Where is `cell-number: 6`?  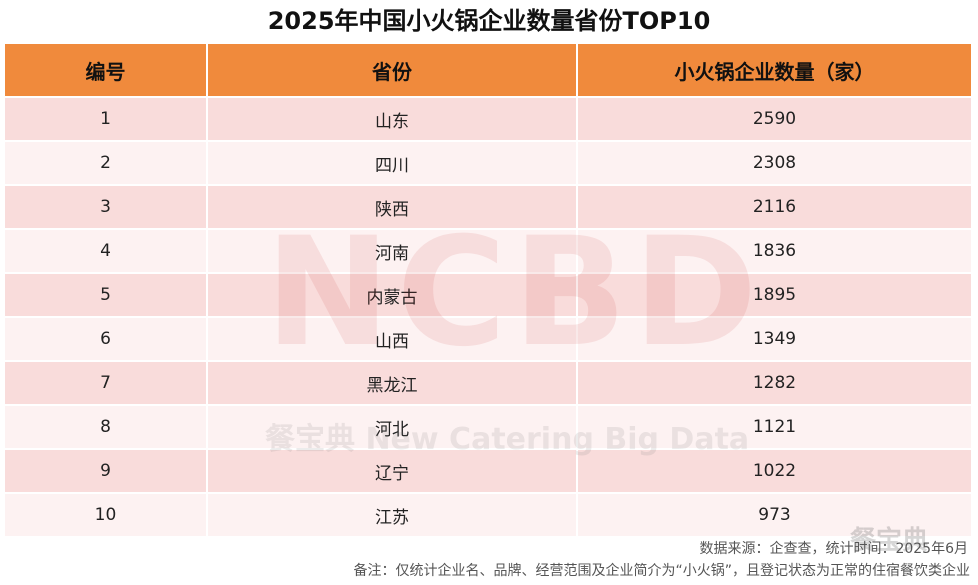 cell-number: 6 is located at coordinates (106, 338).